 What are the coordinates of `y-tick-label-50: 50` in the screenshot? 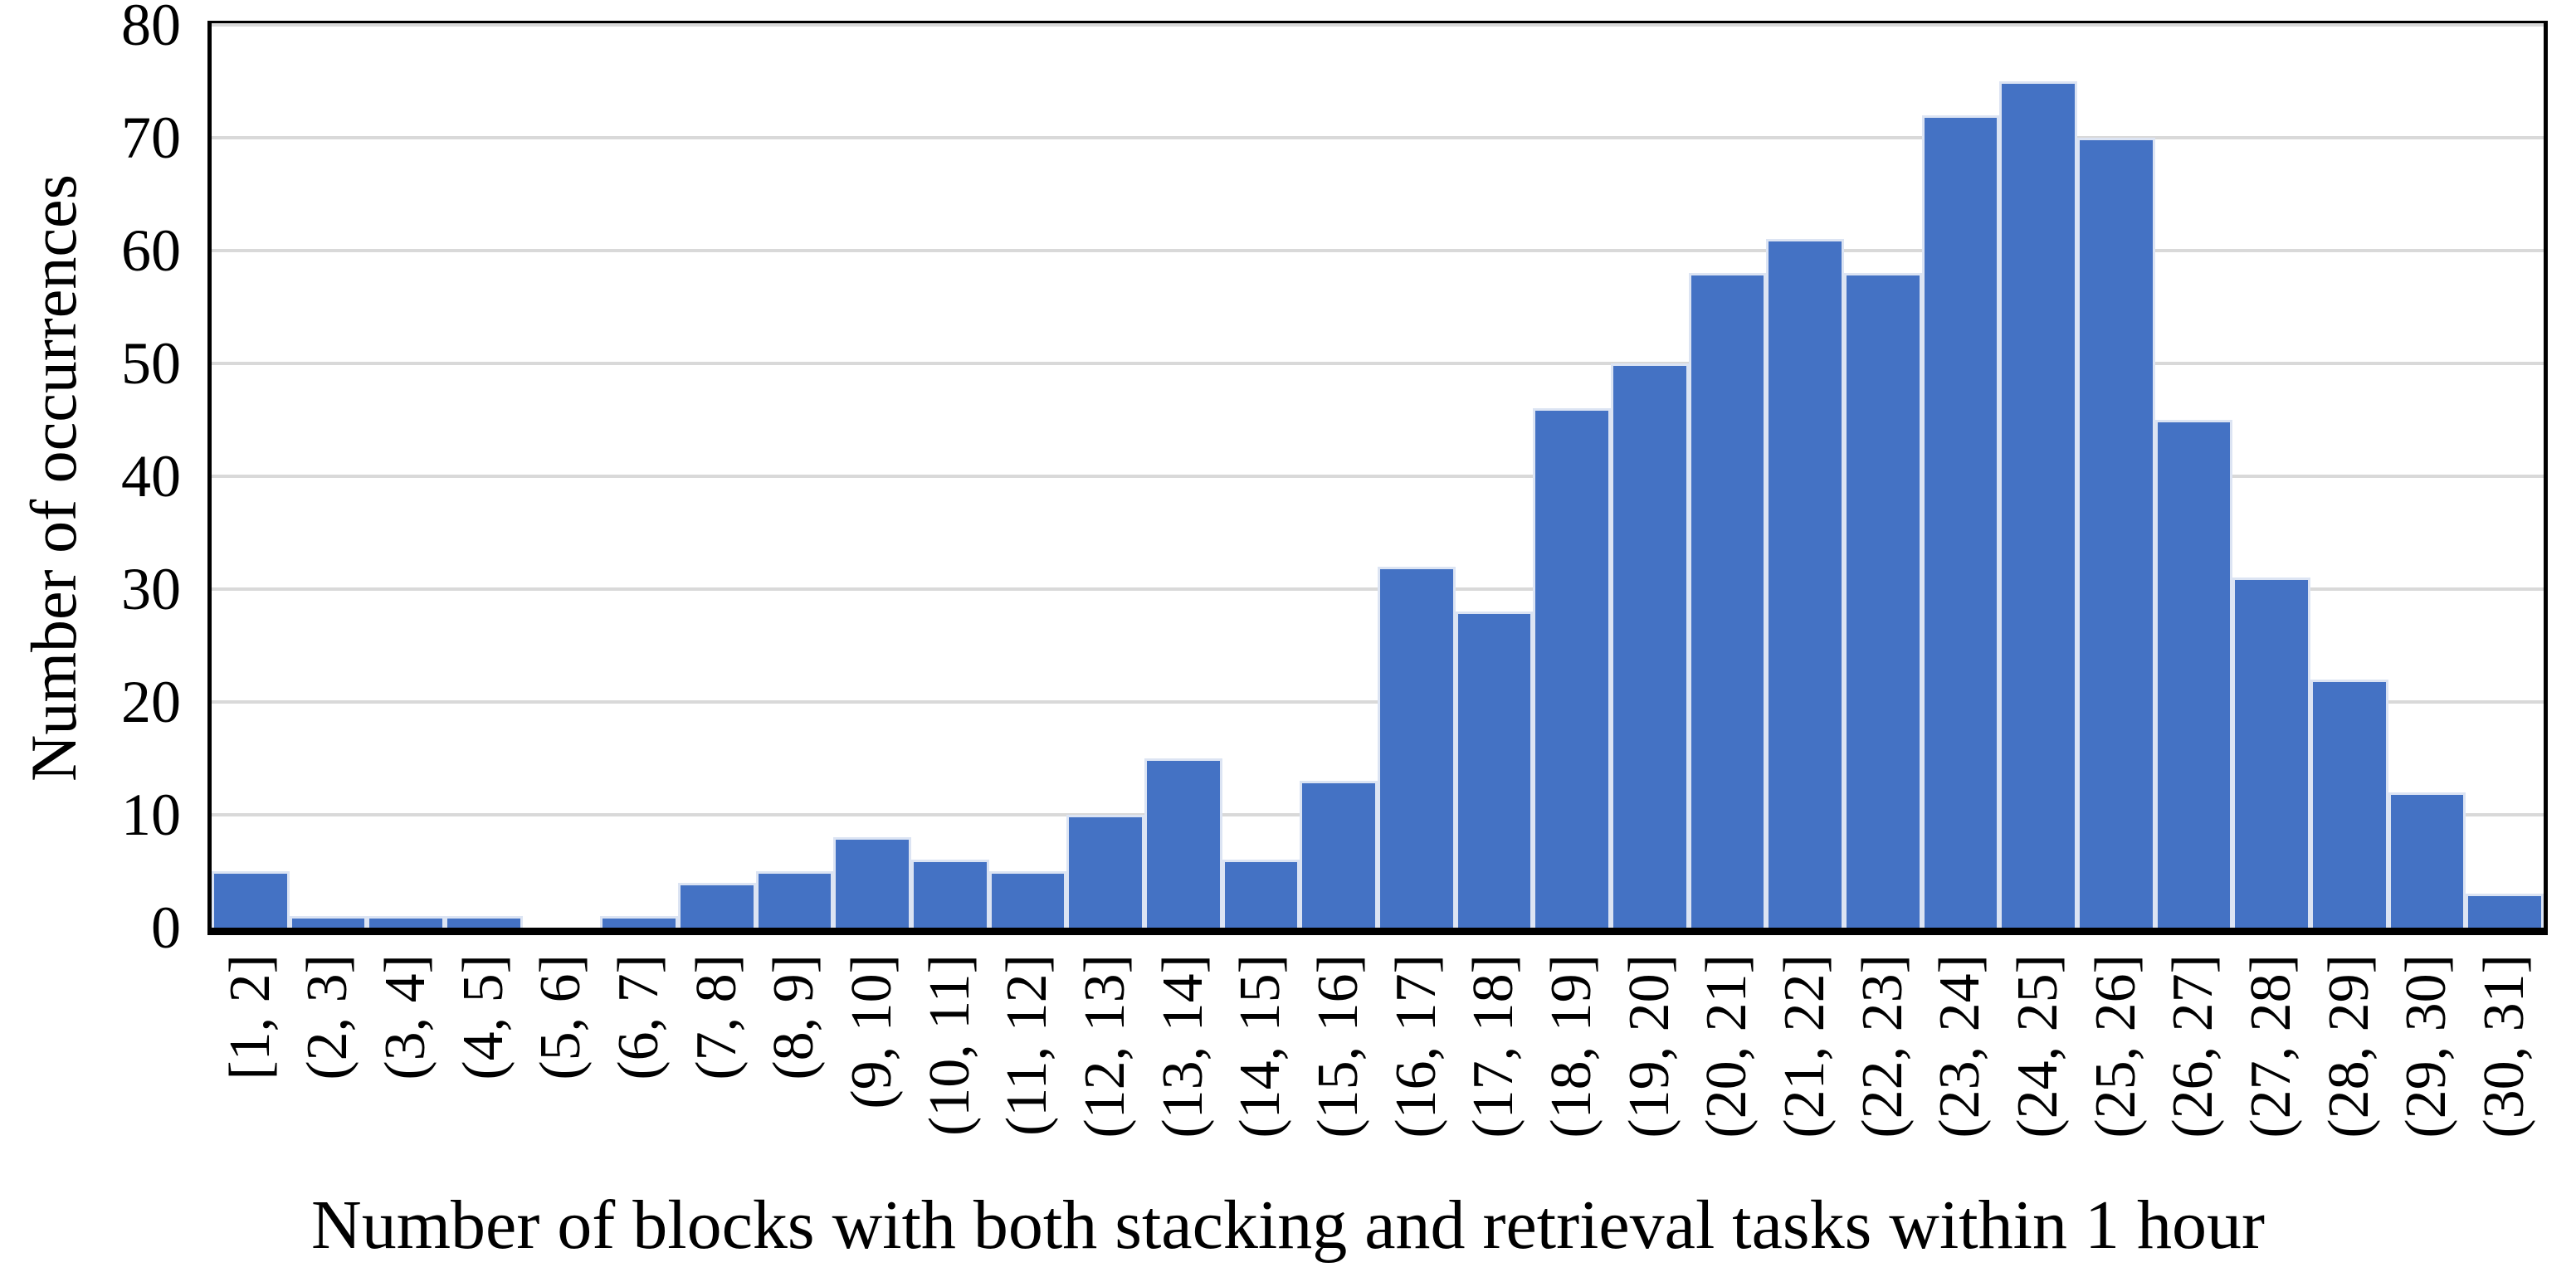 It's located at (151, 363).